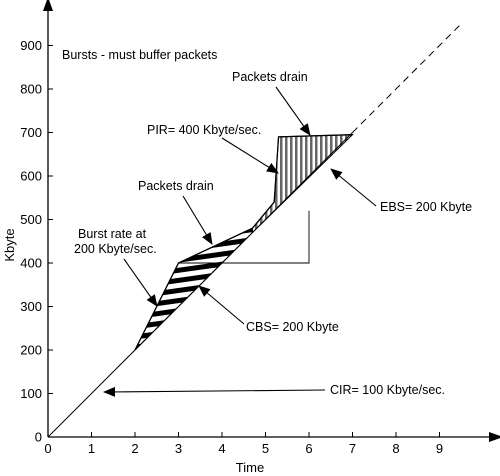  Describe the element at coordinates (140, 282) in the screenshot. I see `burst-rate-arrow` at that location.